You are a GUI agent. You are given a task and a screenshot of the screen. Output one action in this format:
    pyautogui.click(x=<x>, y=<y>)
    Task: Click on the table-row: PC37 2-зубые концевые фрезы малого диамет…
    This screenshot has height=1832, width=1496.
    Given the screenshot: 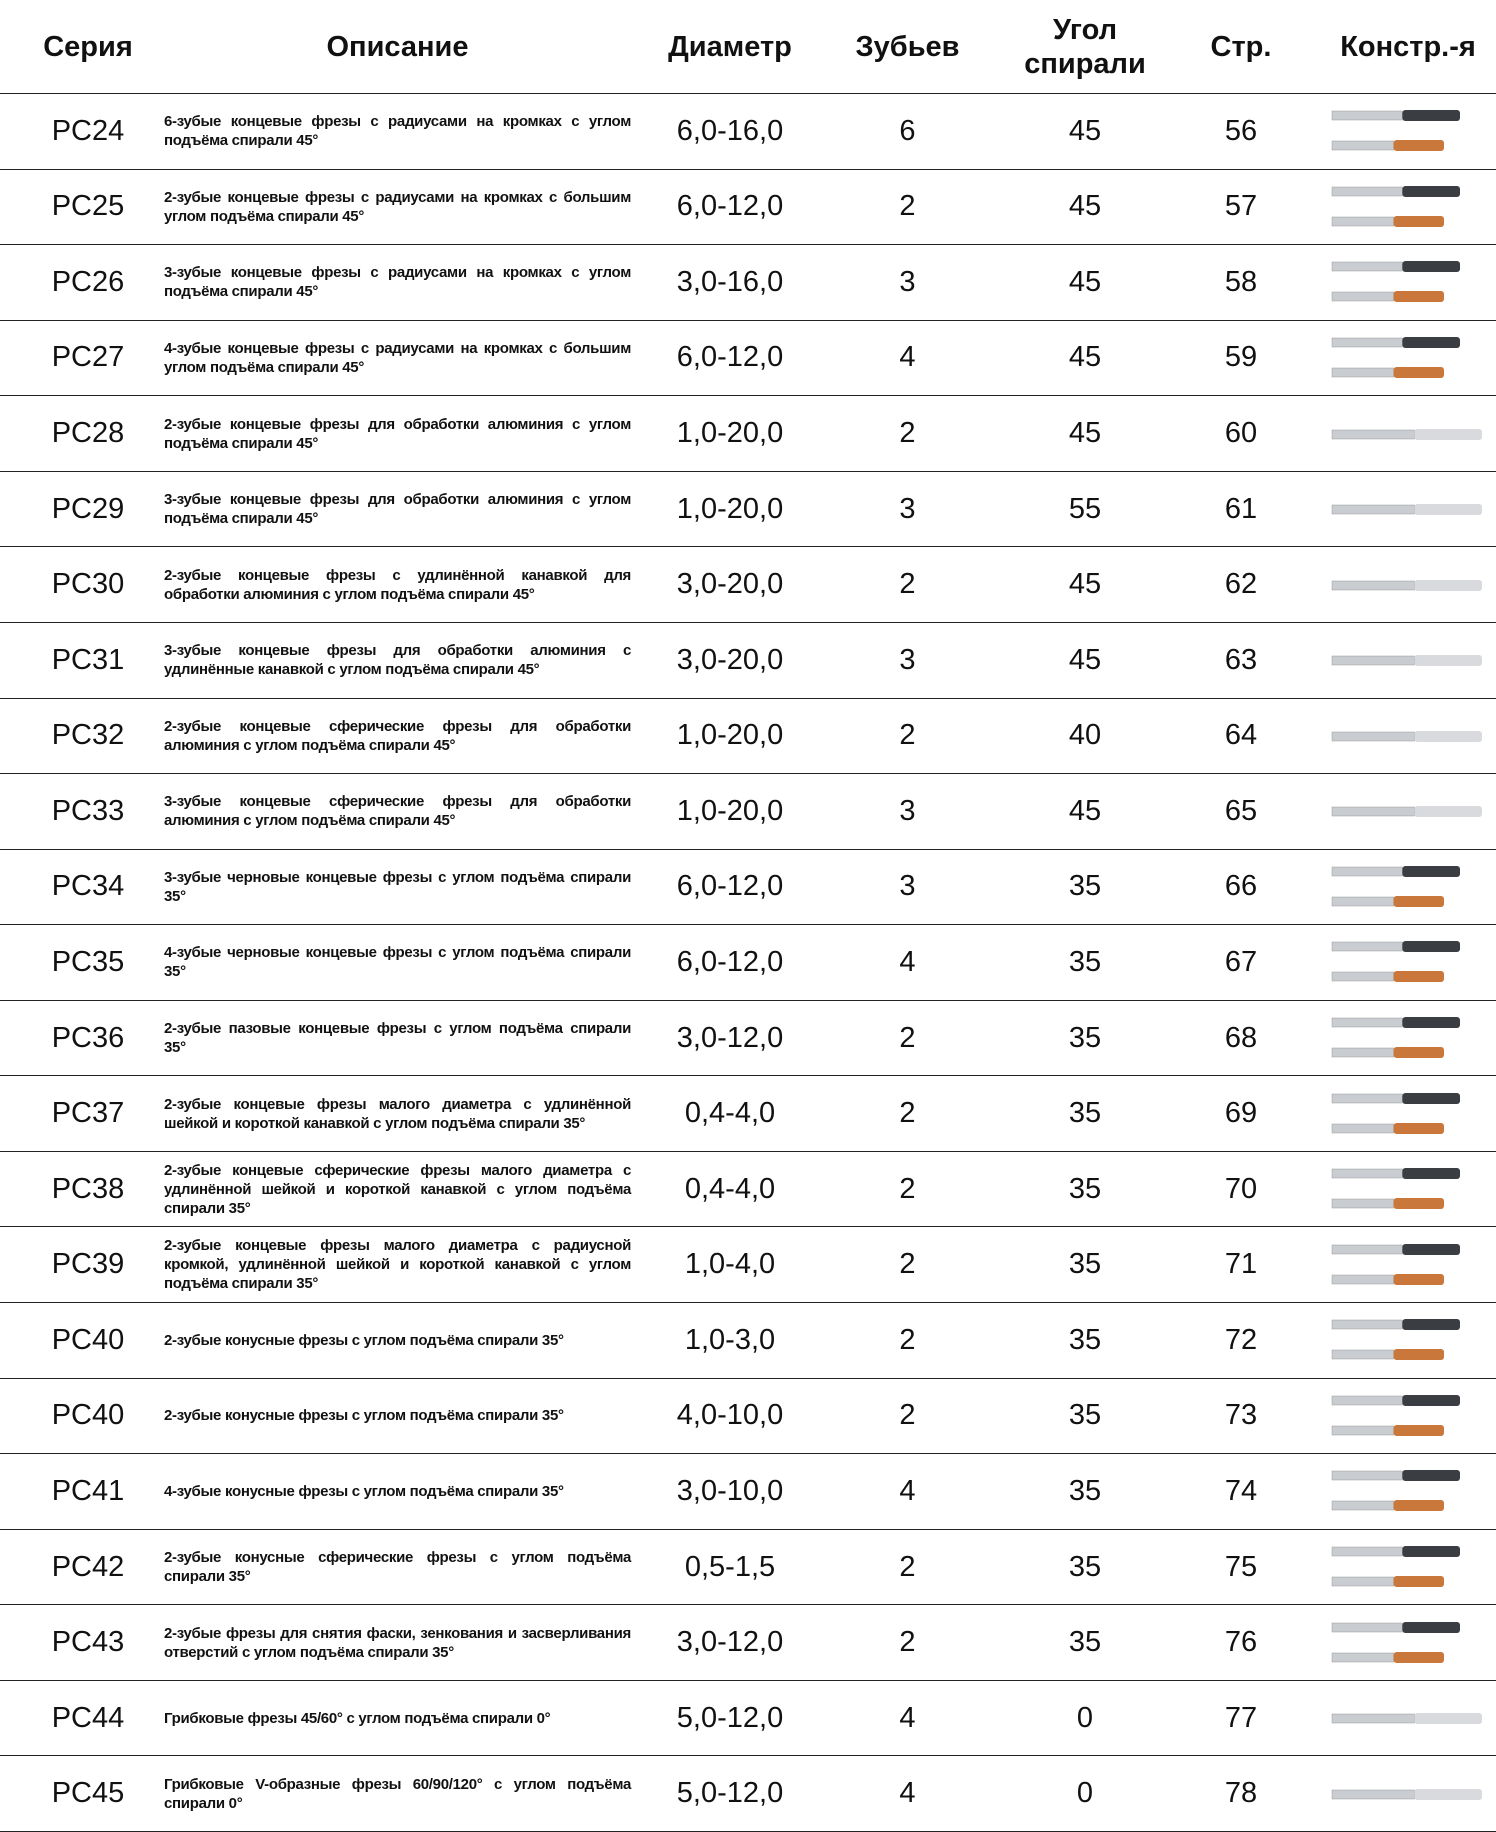 What is the action you would take?
    pyautogui.click(x=748, y=1114)
    